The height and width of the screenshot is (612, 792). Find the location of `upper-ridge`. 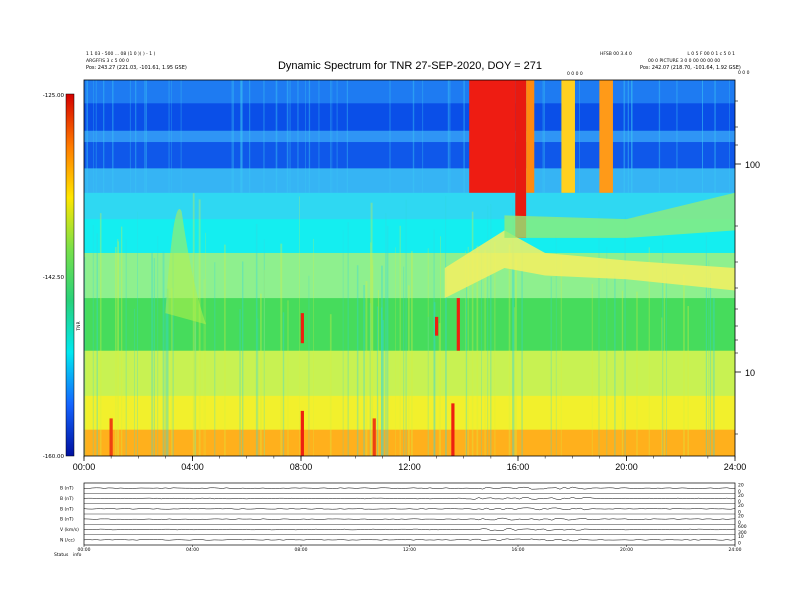

upper-ridge is located at coordinates (619, 215).